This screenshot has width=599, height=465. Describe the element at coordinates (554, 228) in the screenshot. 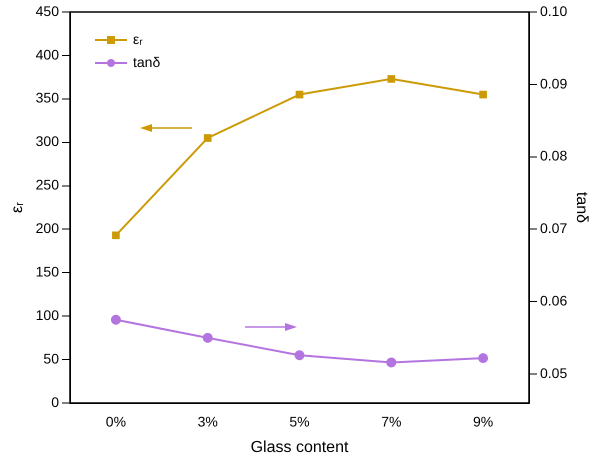

I see `y2-tick-label: 0.07` at that location.